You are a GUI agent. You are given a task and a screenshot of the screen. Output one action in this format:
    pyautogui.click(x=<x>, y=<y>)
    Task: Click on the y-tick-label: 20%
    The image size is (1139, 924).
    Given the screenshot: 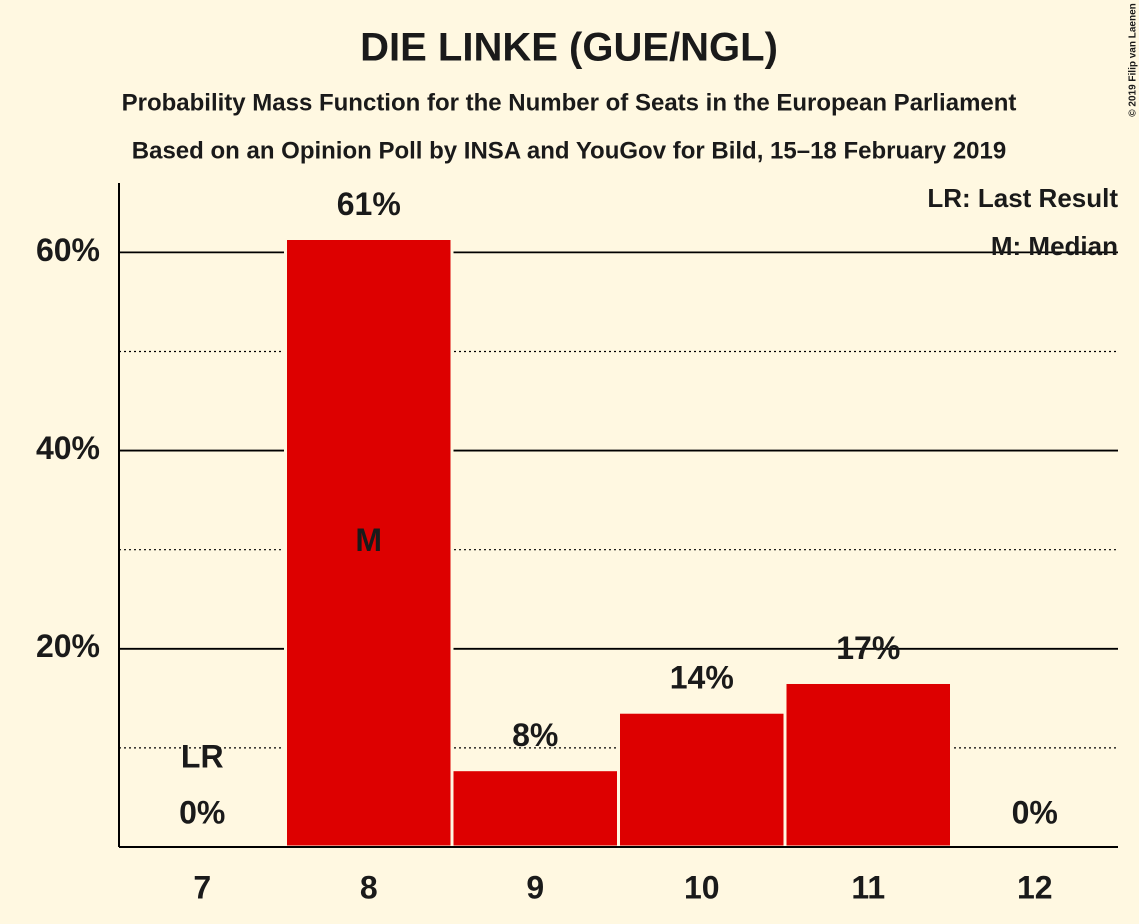 What is the action you would take?
    pyautogui.click(x=68, y=646)
    